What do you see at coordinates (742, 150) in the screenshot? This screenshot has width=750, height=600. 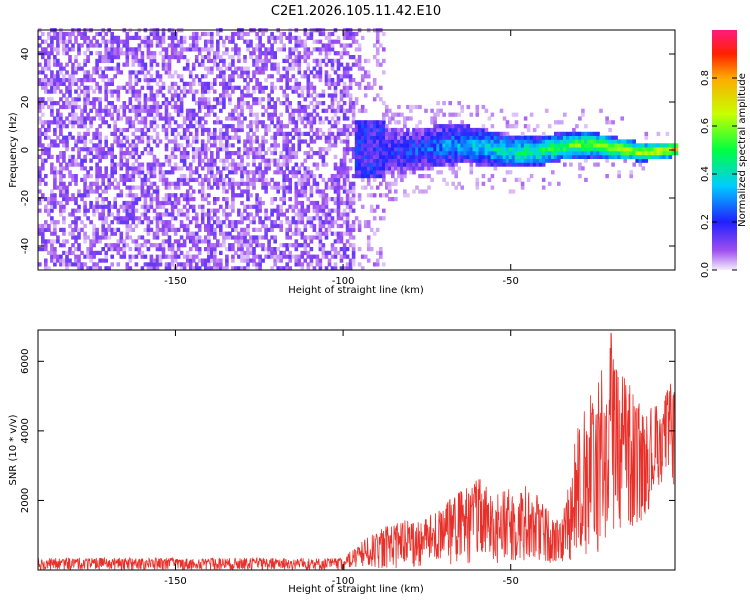 I see `colorbar-label: Normalized spectral amplitude` at bounding box center [742, 150].